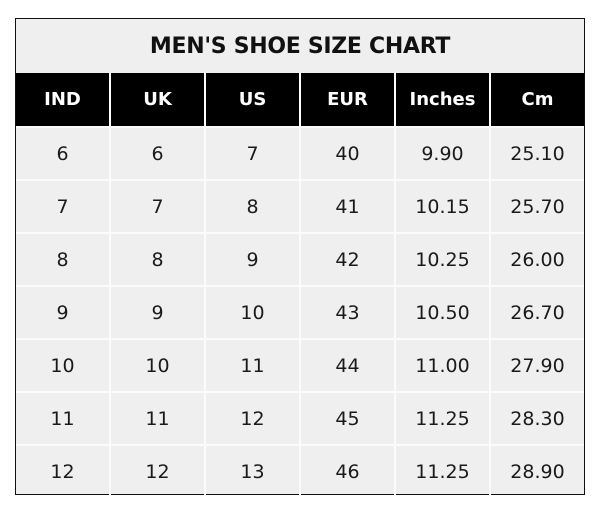 This screenshot has width=605, height=521. Describe the element at coordinates (443, 152) in the screenshot. I see `cell-inches: 9.90` at that location.